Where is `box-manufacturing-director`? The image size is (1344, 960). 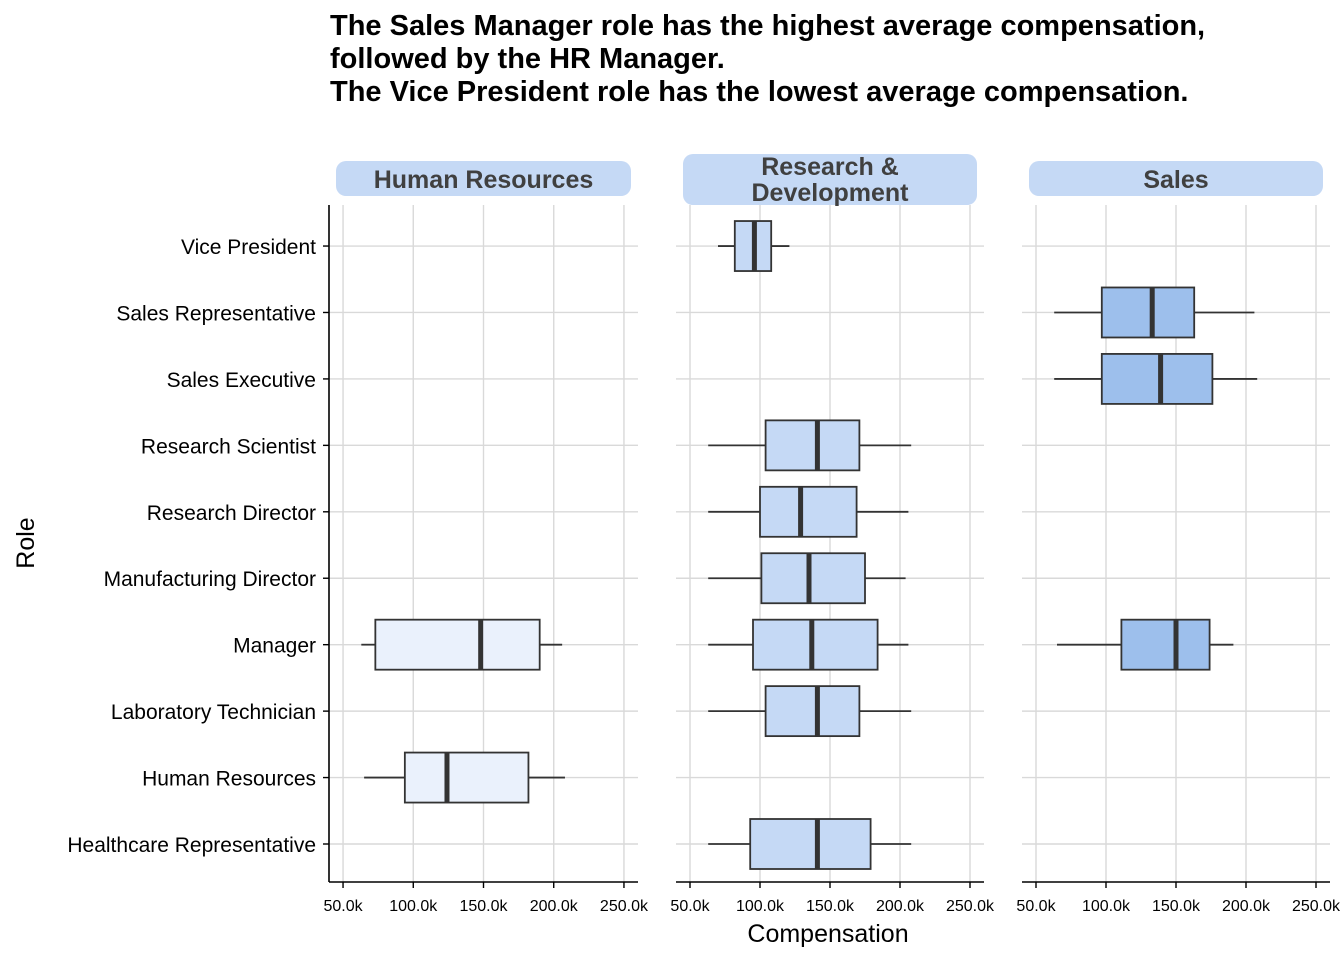 box-manufacturing-director is located at coordinates (807, 578).